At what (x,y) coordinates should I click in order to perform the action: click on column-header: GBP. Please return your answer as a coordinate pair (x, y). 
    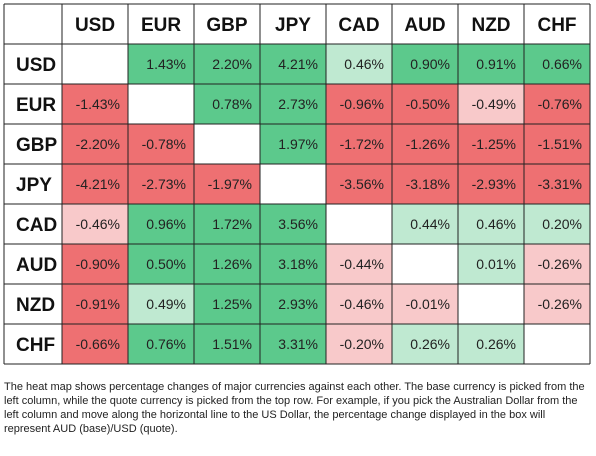
    Looking at the image, I should click on (227, 25).